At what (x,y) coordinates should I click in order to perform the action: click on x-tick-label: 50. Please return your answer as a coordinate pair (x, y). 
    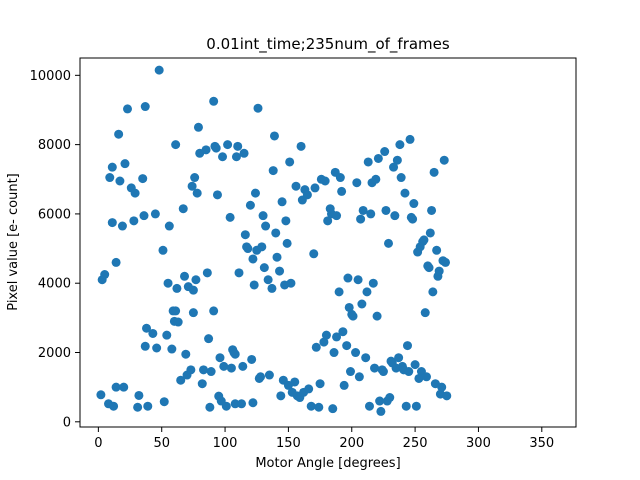
    Looking at the image, I should click on (161, 443).